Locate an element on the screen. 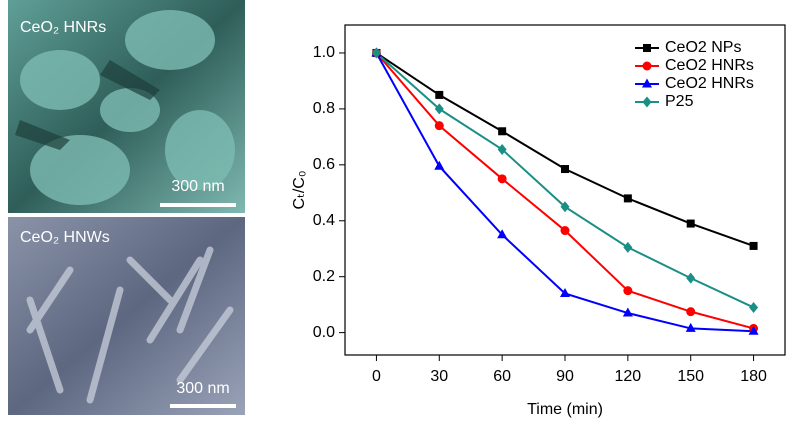  legend-label: CeO2 NPs is located at coordinates (703, 47).